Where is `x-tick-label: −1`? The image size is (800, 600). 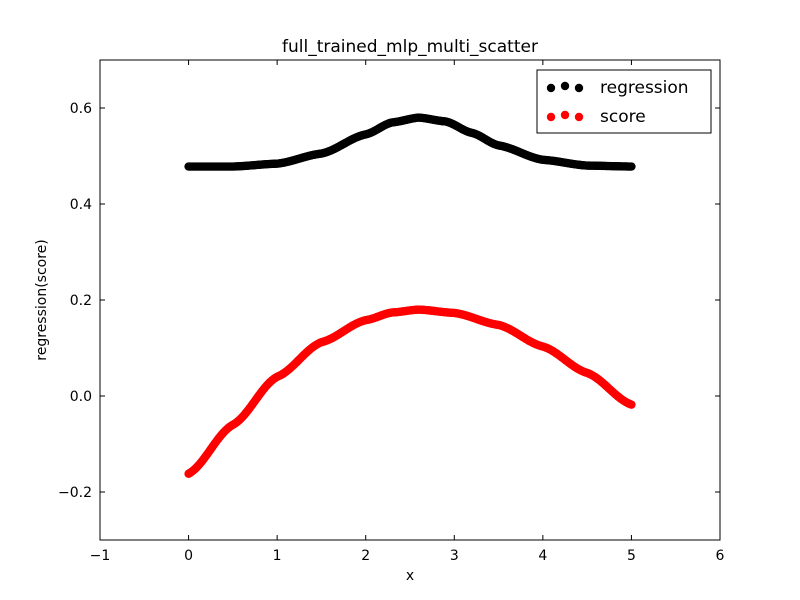 x-tick-label: −1 is located at coordinates (100, 556).